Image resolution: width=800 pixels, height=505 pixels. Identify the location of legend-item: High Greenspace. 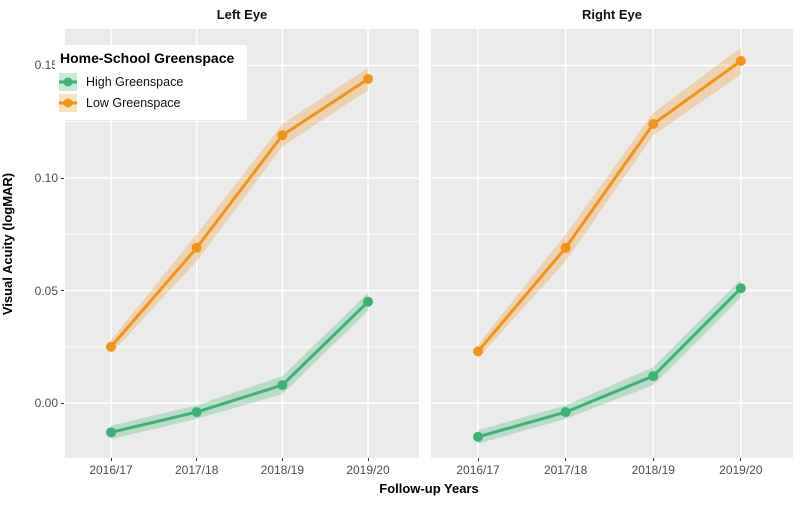
(150, 82).